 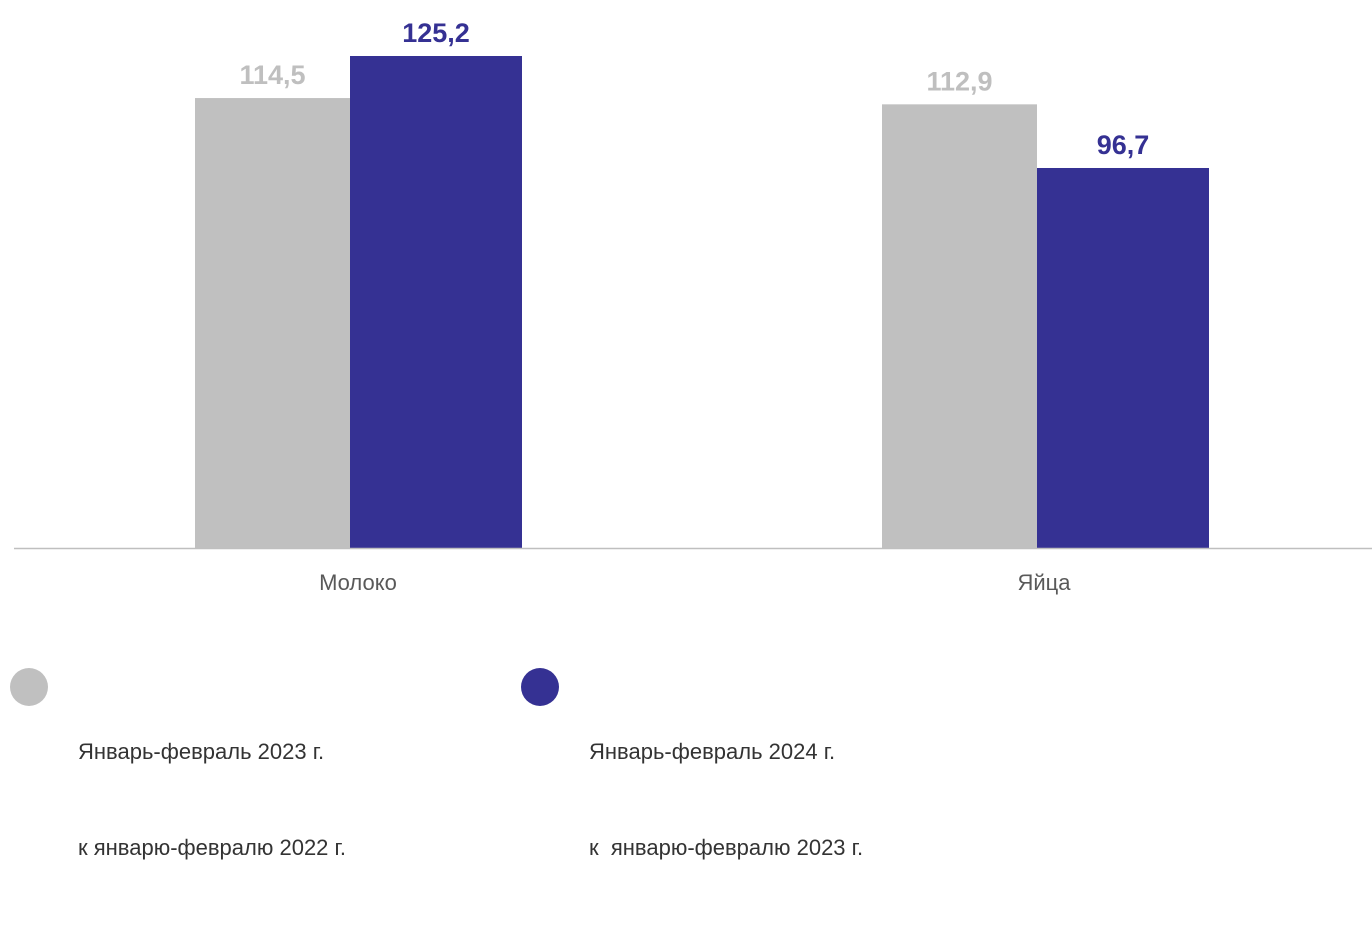 What do you see at coordinates (29, 687) in the screenshot?
I see `legend-marker-gray` at bounding box center [29, 687].